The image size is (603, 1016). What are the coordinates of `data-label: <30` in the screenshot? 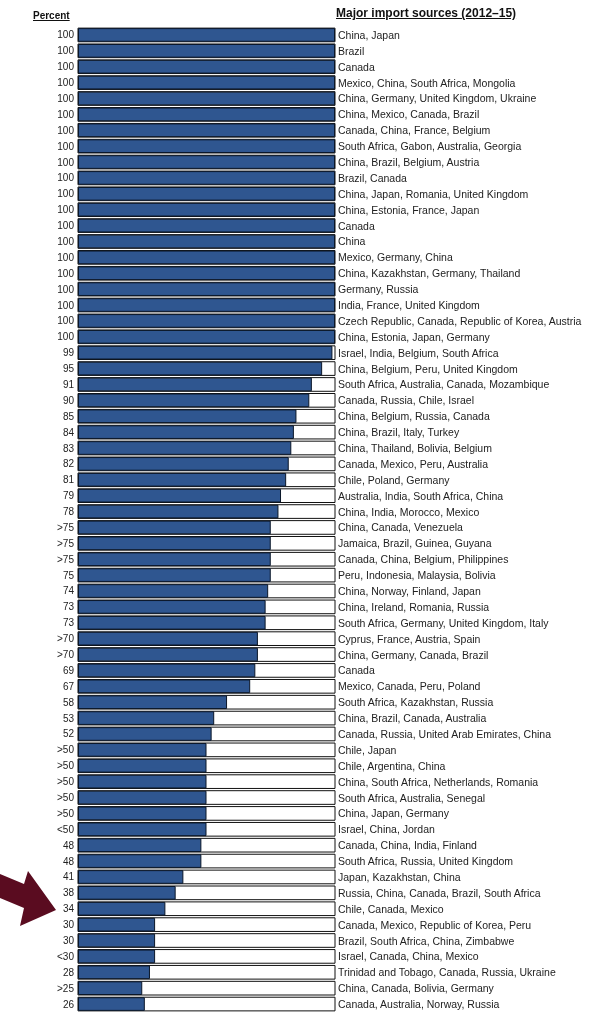 It's located at (66, 956).